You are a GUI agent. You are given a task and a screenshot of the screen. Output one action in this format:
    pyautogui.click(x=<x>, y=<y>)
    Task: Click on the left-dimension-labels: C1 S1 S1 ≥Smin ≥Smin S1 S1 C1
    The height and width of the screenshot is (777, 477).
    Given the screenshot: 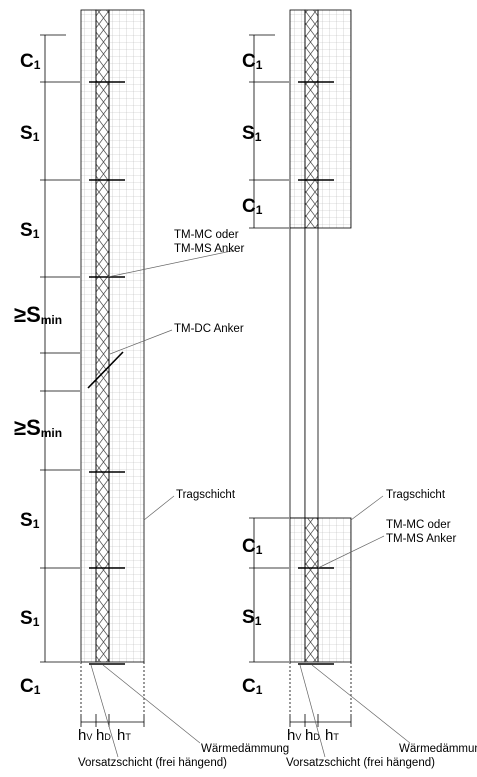 What is the action you would take?
    pyautogui.click(x=38, y=374)
    